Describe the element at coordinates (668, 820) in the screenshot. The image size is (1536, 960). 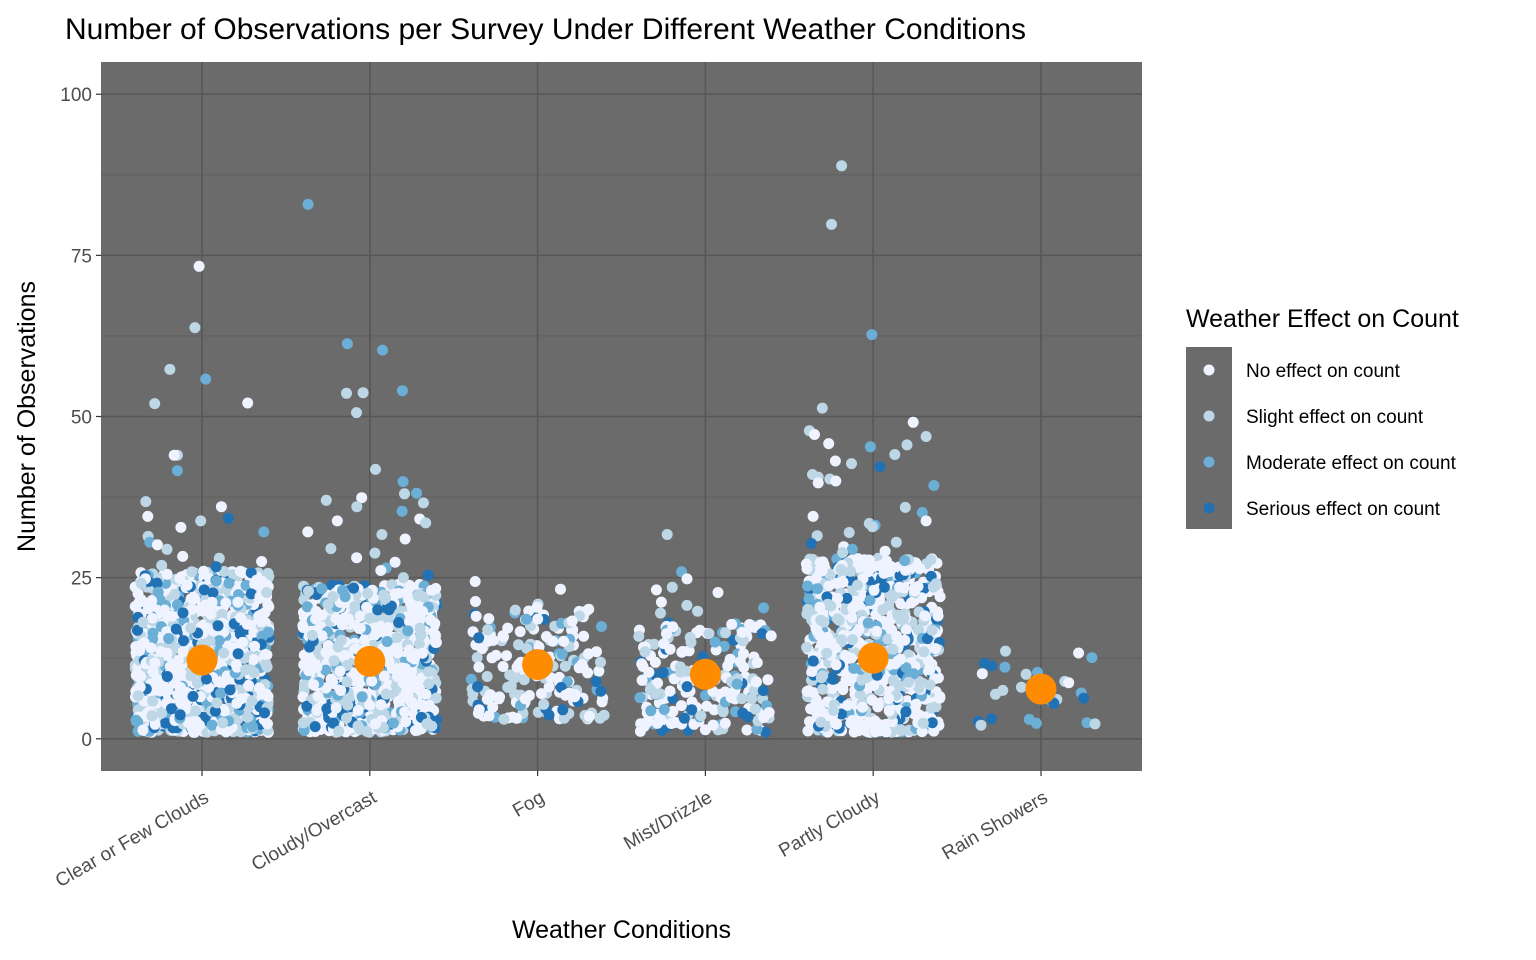
I see `x-tick-label: Mist/Drizzle` at that location.